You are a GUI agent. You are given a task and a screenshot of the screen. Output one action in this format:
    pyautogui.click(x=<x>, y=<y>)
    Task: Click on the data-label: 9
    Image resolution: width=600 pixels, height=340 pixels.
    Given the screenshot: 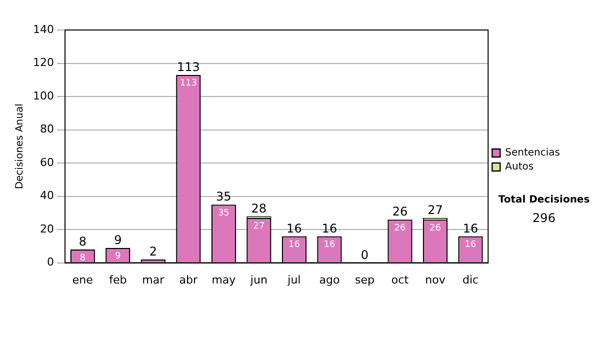 What is the action you would take?
    pyautogui.click(x=118, y=257)
    